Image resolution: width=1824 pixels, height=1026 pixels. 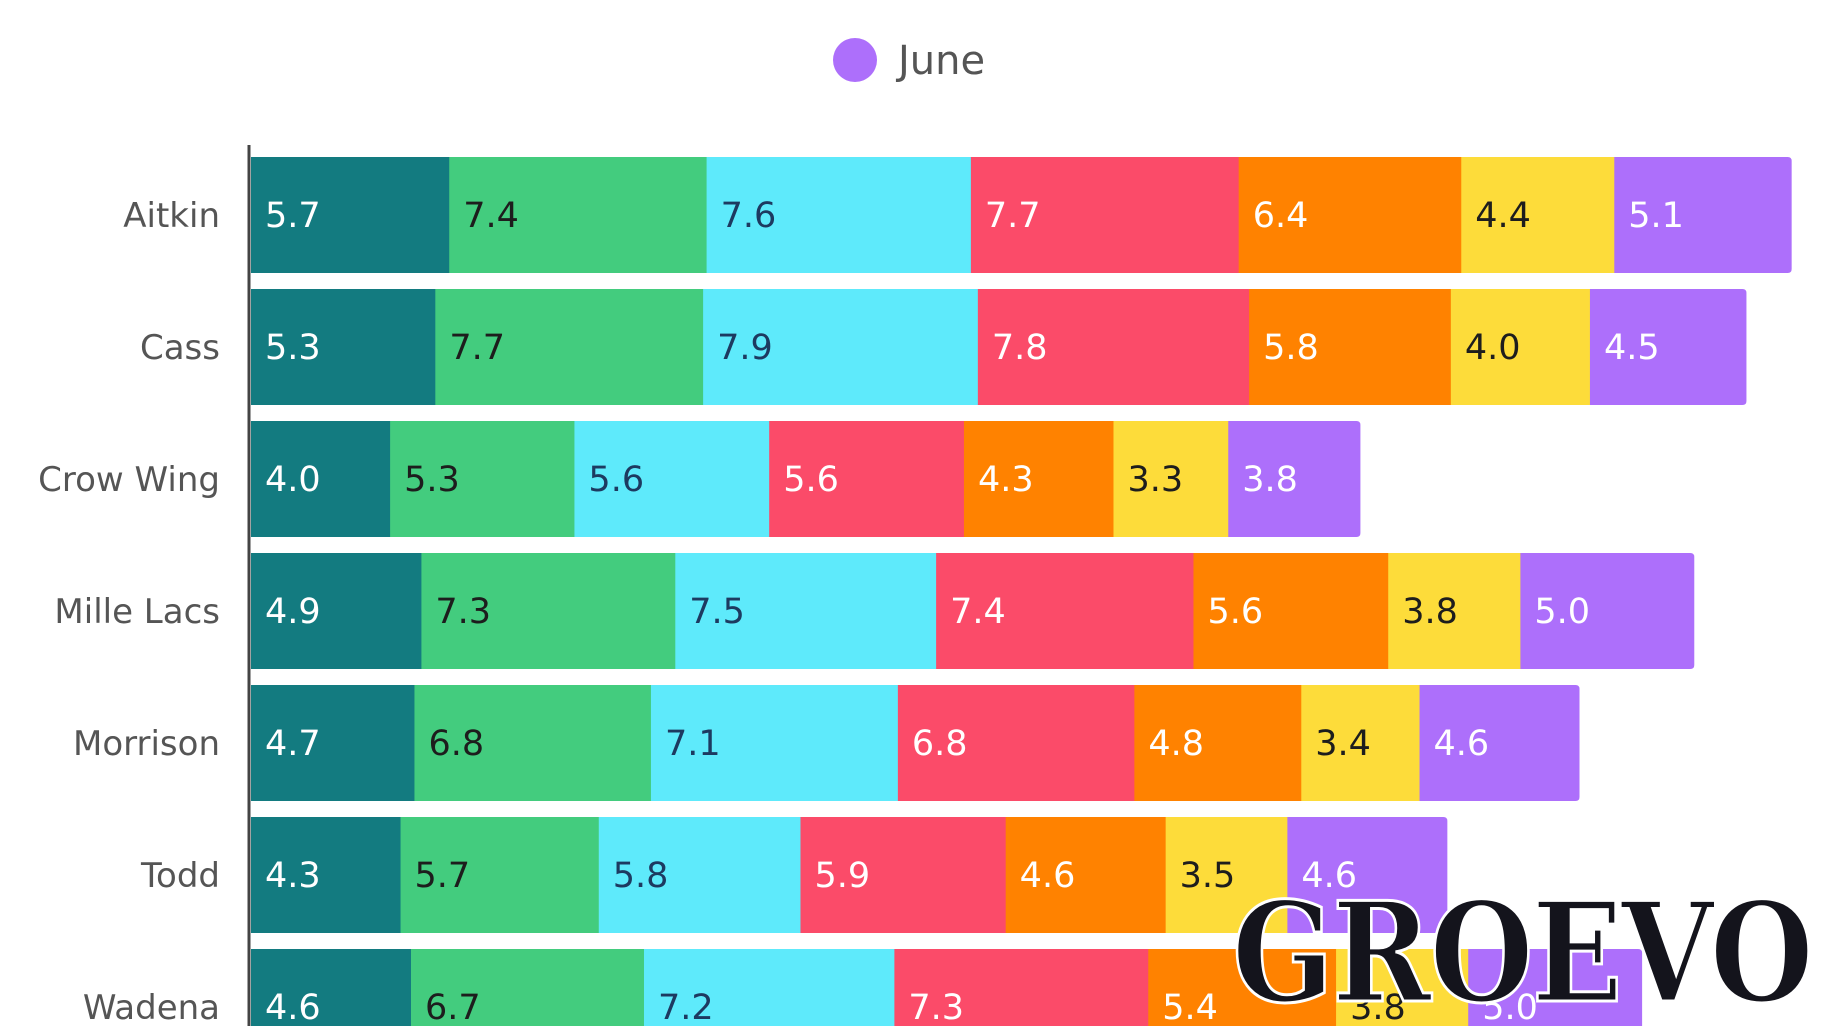 What do you see at coordinates (151, 1007) in the screenshot?
I see `category-label: Wadena` at bounding box center [151, 1007].